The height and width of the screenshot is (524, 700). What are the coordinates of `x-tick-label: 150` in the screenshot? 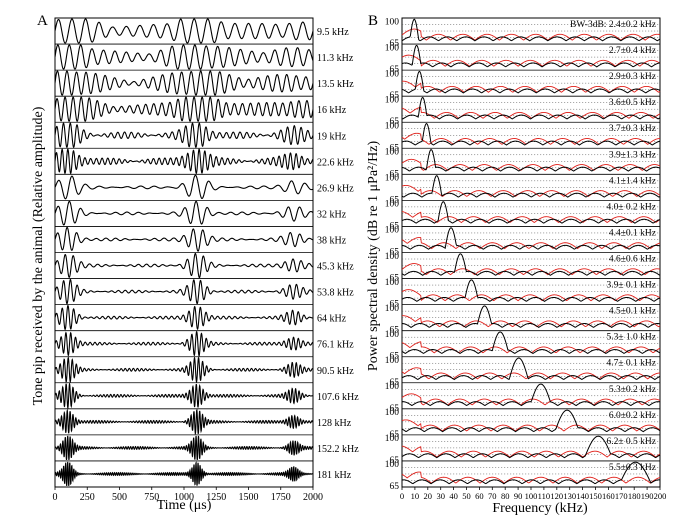 It's located at (595, 496).